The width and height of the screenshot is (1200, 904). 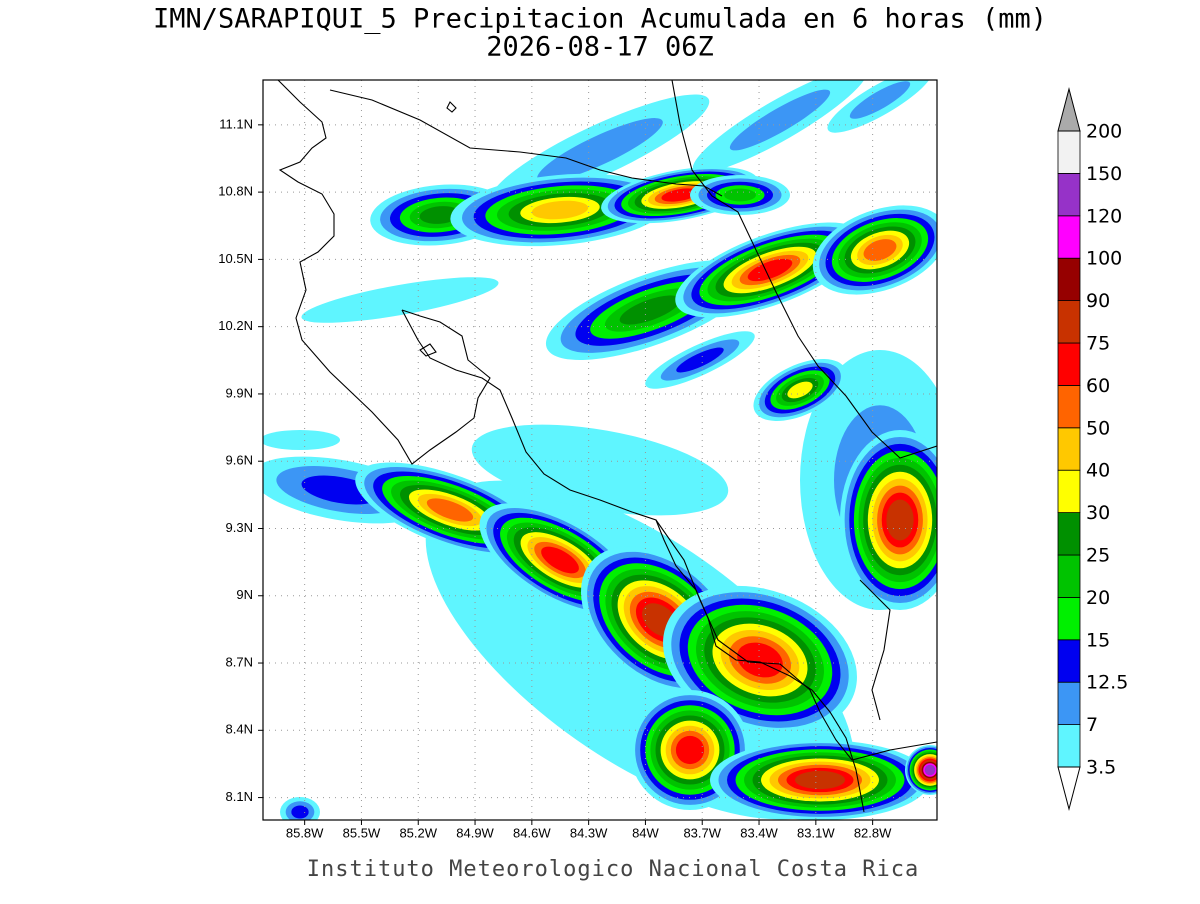 I want to click on lon-tick-label: 85.8W, so click(x=305, y=832).